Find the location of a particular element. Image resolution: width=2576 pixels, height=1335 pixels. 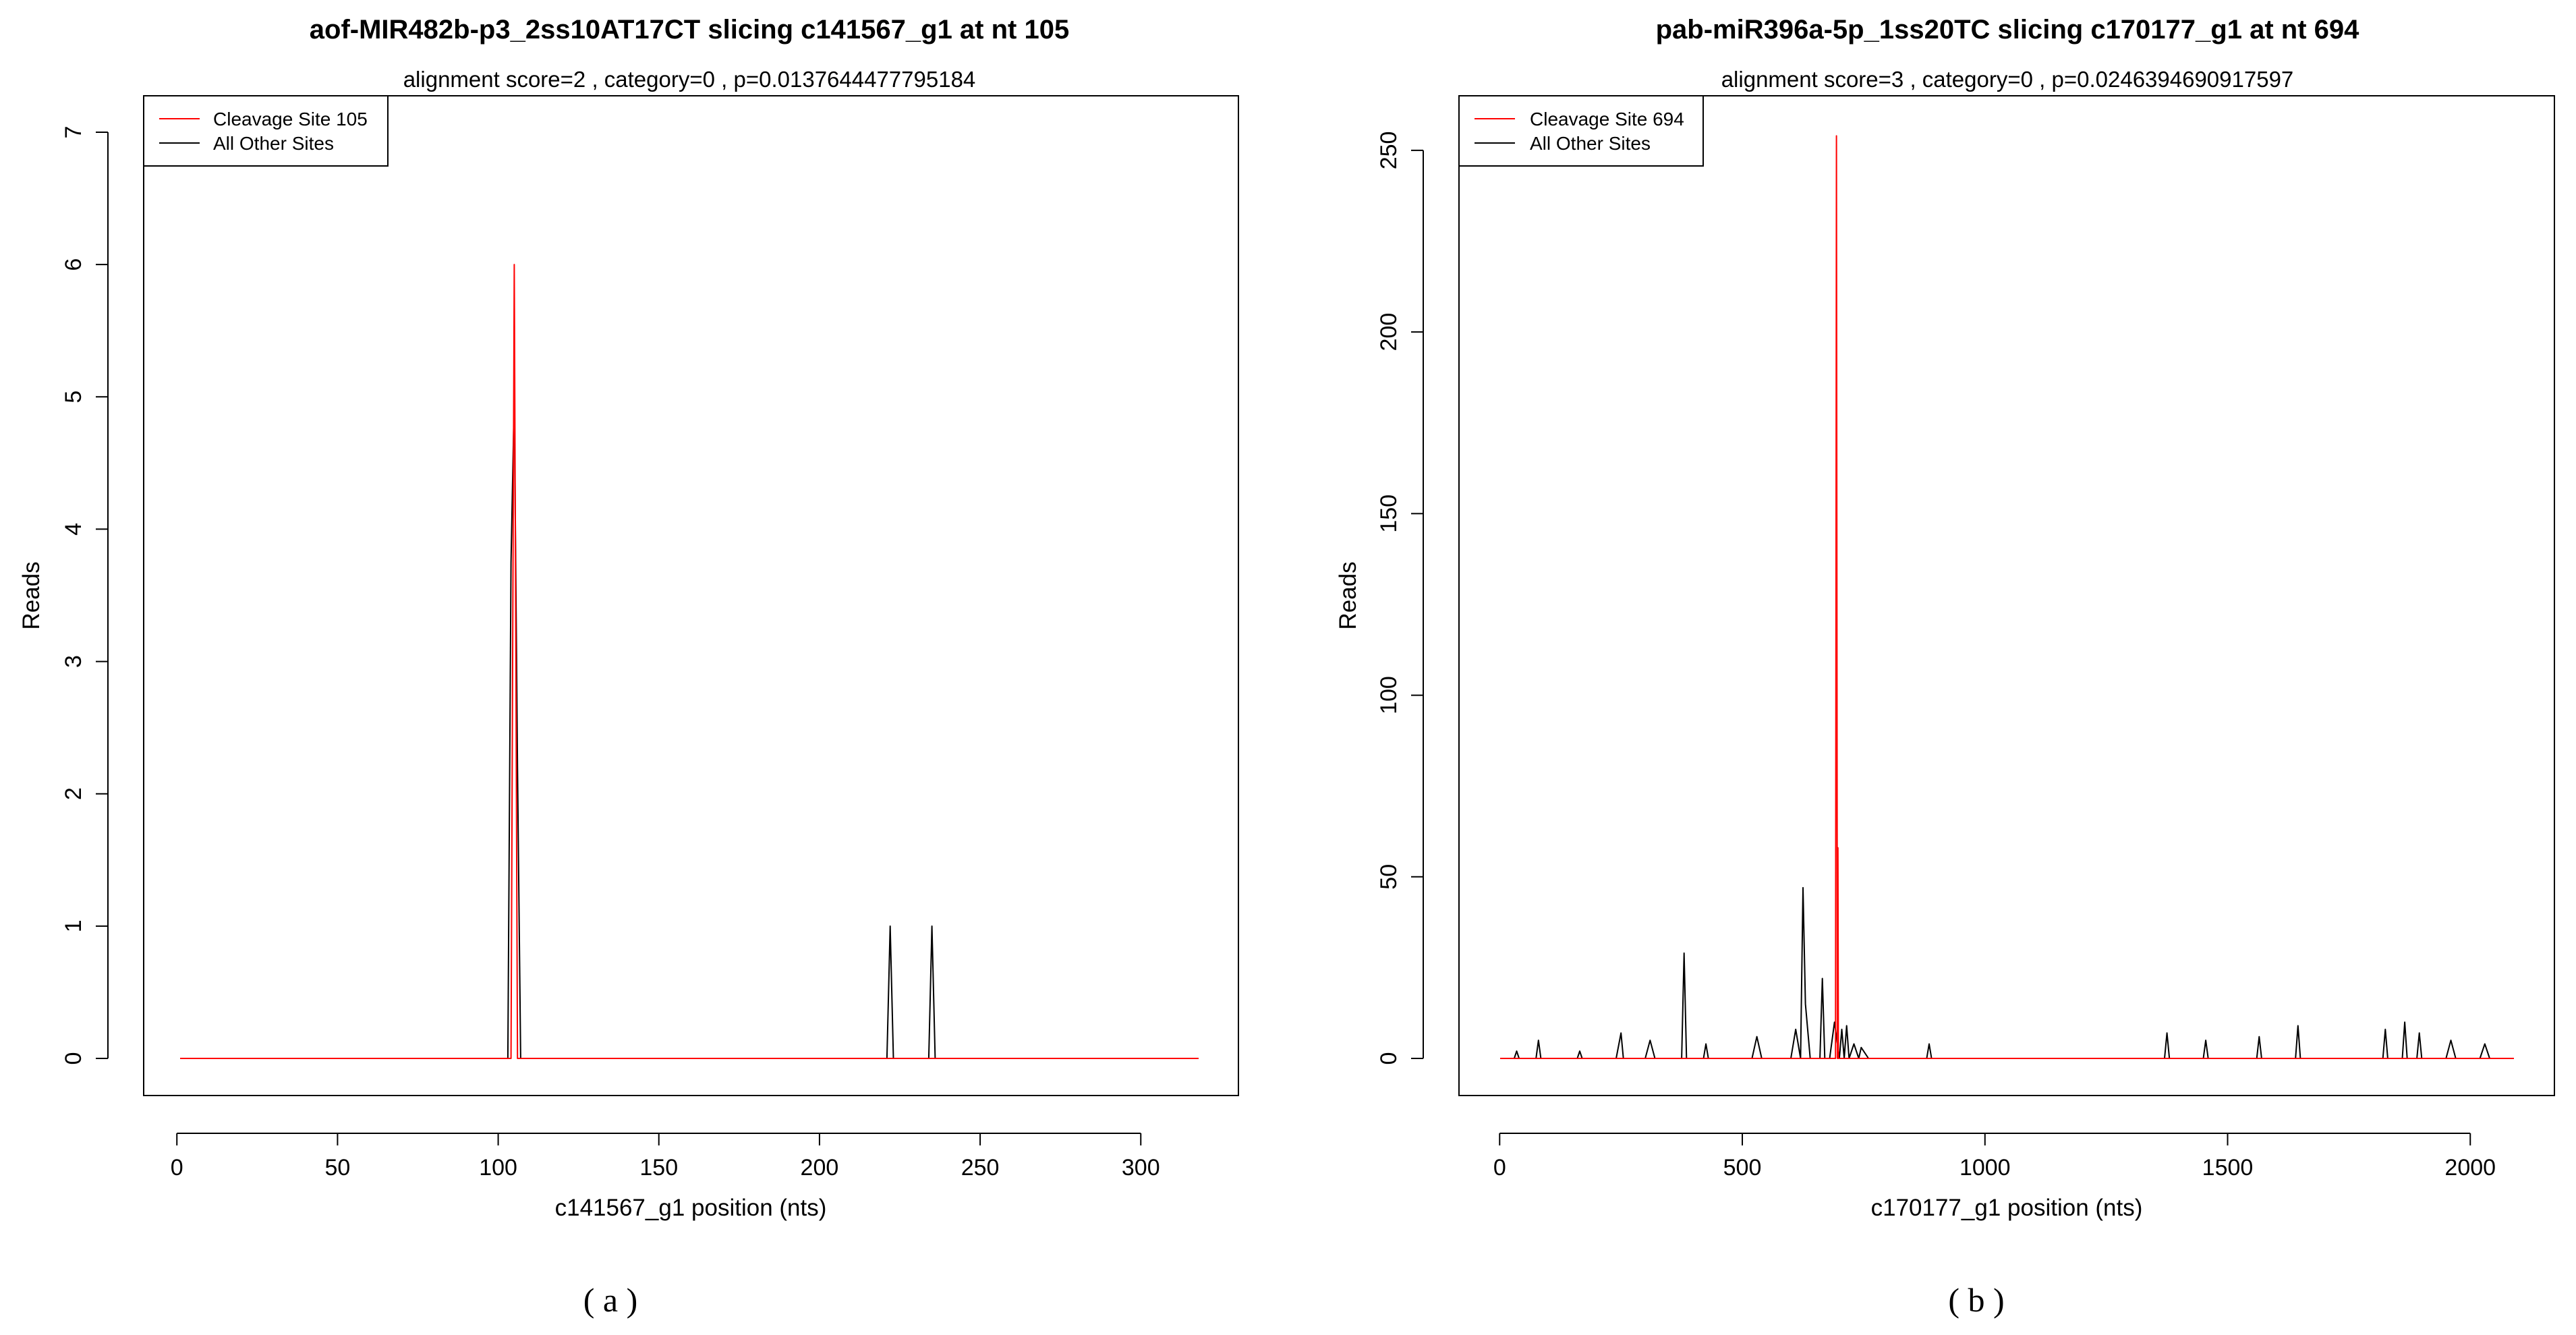

panel-a-legend: Cleavage Site 105 All Other Sites is located at coordinates (266, 131).